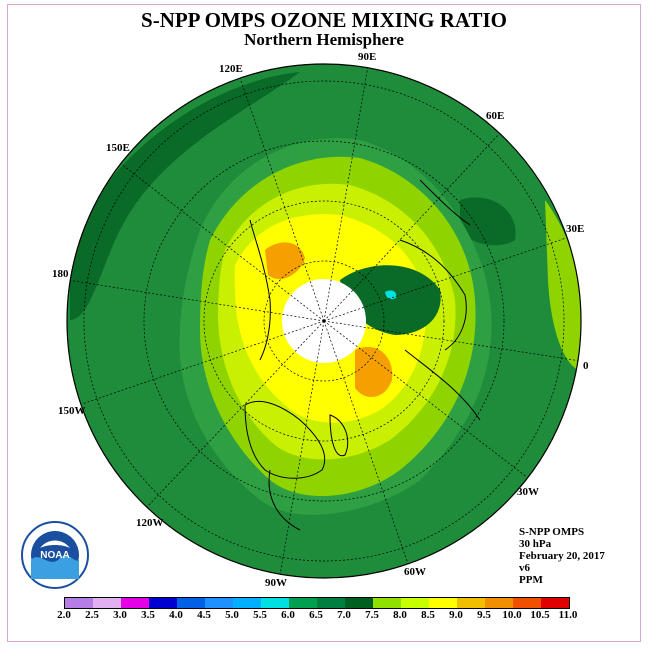 This screenshot has width=648, height=648. I want to click on colorbar-label: 9.5, so click(484, 615).